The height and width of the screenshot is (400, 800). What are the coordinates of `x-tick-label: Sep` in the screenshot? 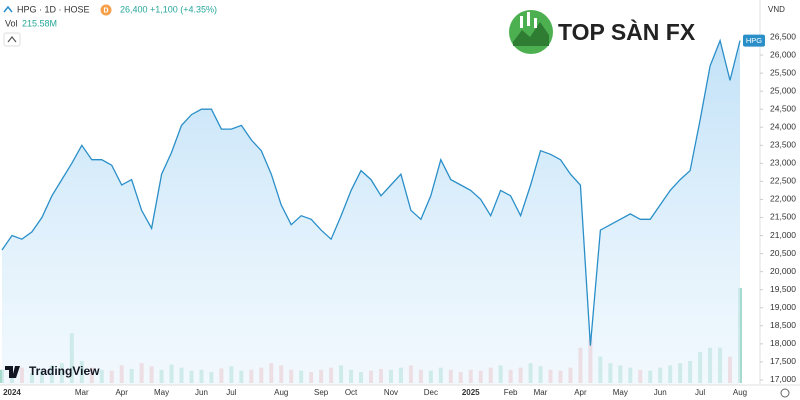 It's located at (321, 392).